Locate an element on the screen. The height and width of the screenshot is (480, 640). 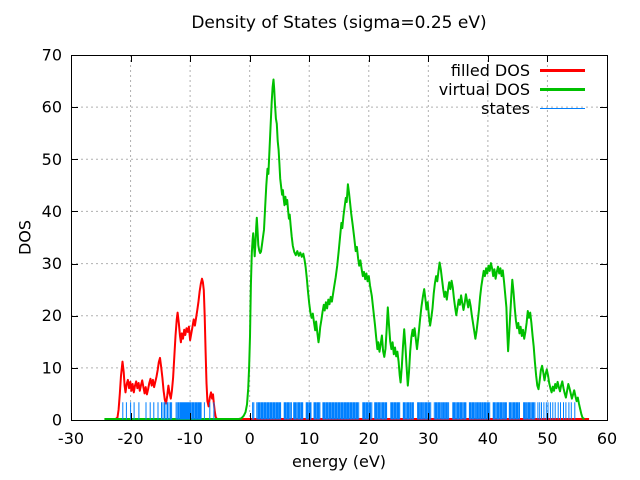
y-tick-label: 60 is located at coordinates (52, 107).